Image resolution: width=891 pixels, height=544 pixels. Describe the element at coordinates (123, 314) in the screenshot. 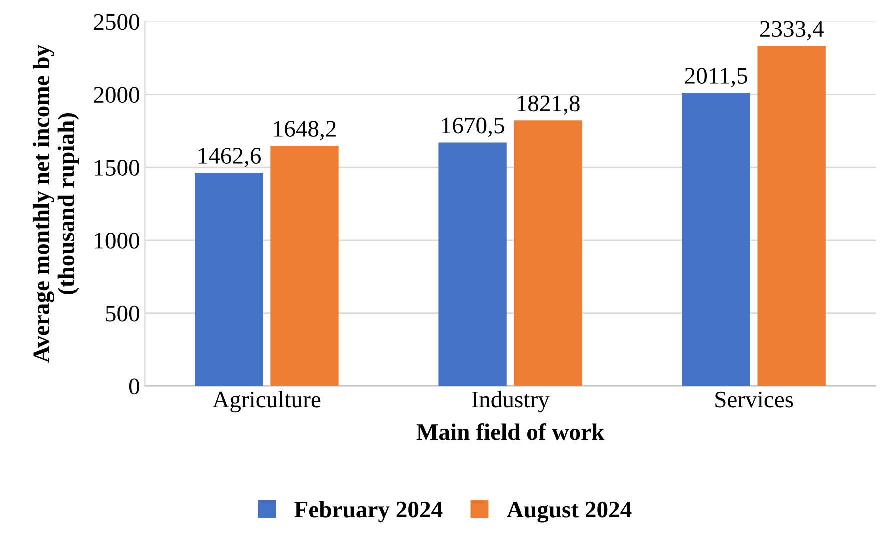

I see `y-tick-label: 500` at that location.